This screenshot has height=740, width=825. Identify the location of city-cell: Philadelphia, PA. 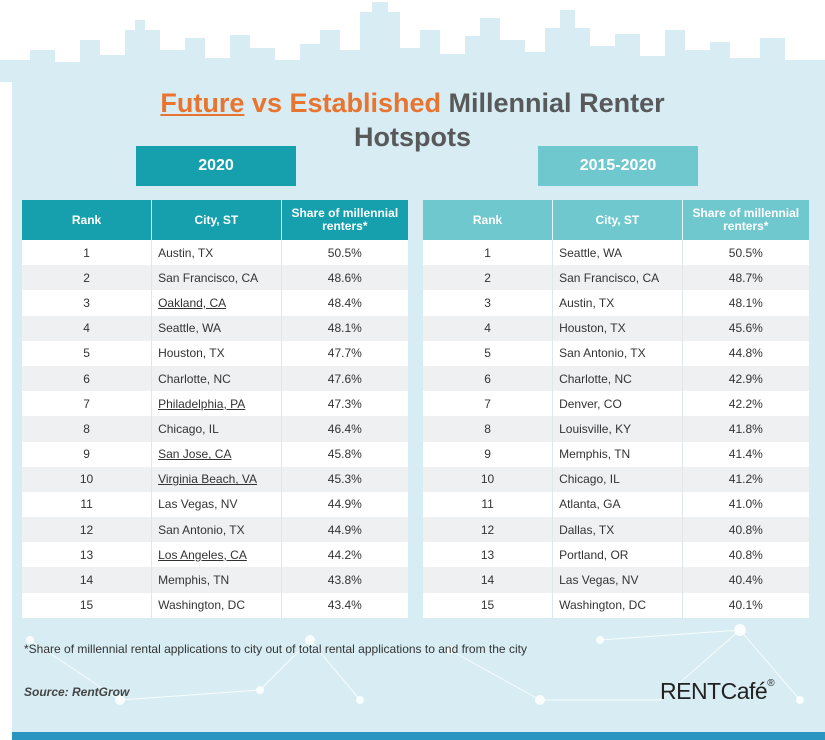
(216, 404).